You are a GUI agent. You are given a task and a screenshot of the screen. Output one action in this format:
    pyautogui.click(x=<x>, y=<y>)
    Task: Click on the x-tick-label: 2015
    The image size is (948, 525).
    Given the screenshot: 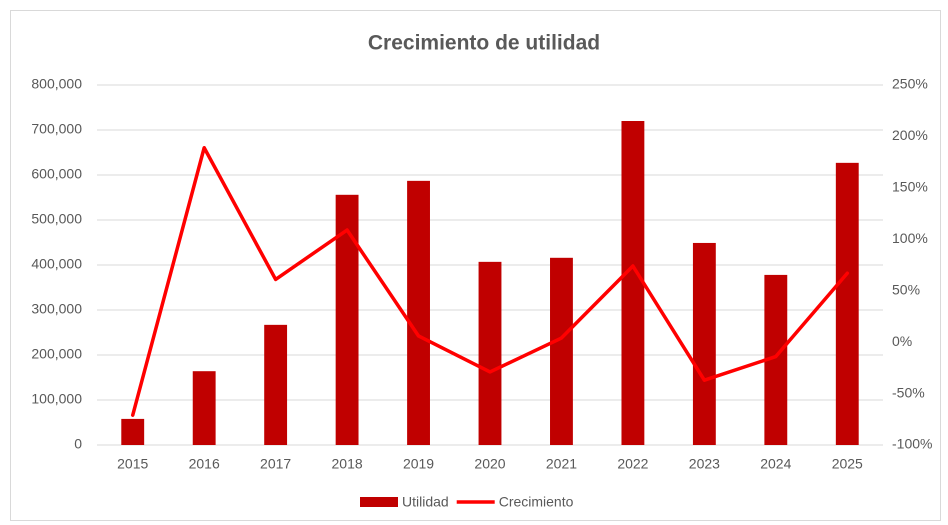 What is the action you would take?
    pyautogui.click(x=132, y=464)
    